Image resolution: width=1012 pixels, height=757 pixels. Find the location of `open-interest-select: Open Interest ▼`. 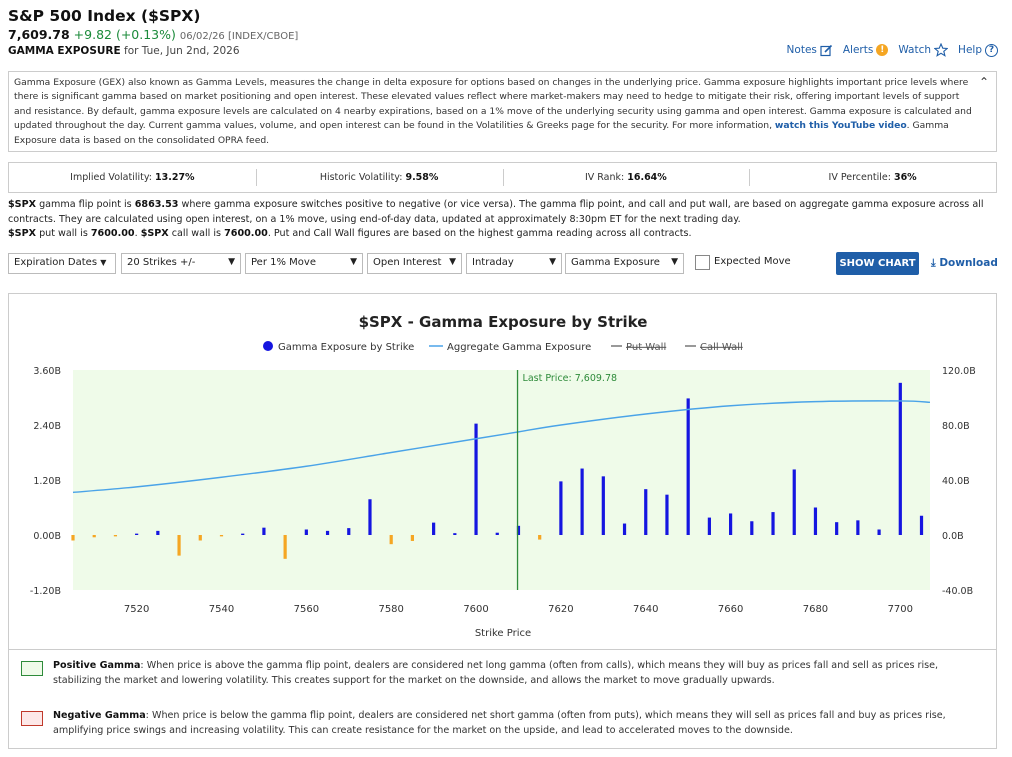

open-interest-select: Open Interest ▼ is located at coordinates (414, 263).